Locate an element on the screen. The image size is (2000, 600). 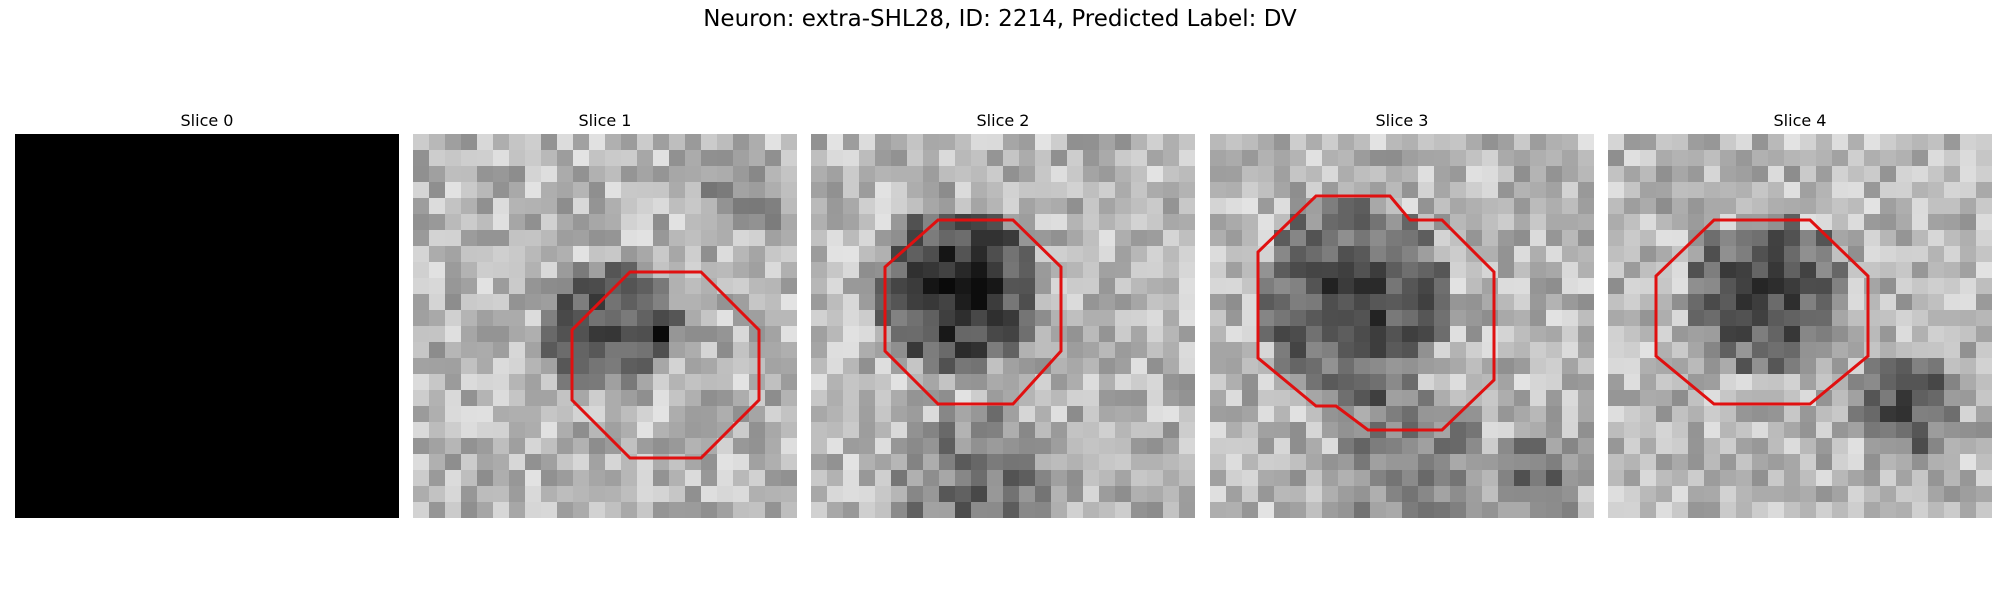
slice-title: Slice 1 is located at coordinates (605, 120).